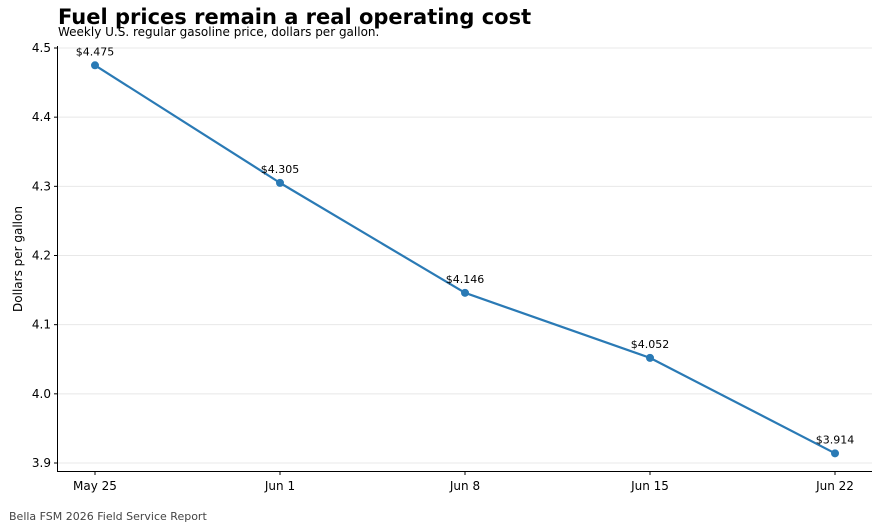 This screenshot has width=881, height=532. What do you see at coordinates (41, 186) in the screenshot?
I see `y-tick-label: 4.3` at bounding box center [41, 186].